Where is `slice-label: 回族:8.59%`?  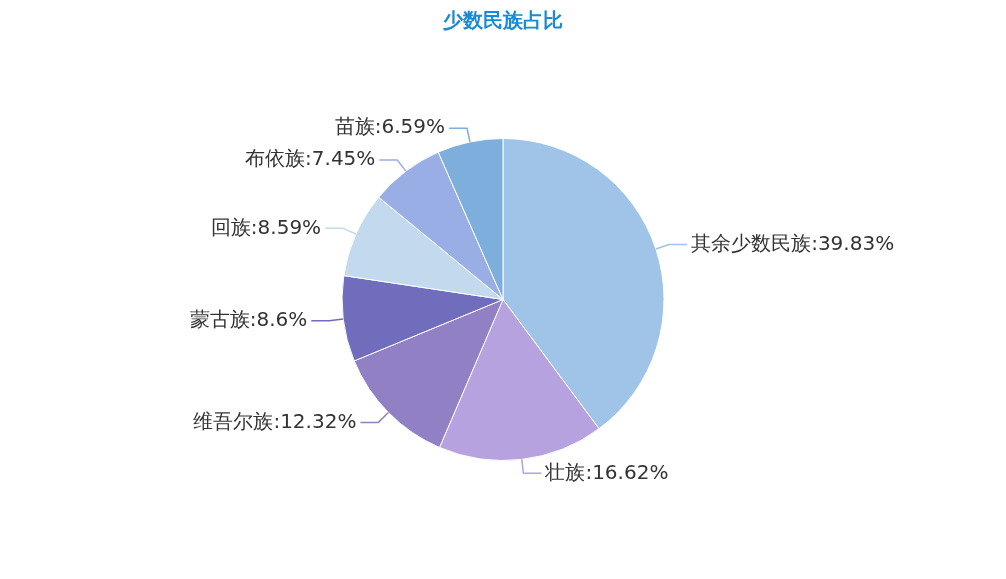
slice-label: 回族:8.59% is located at coordinates (266, 226).